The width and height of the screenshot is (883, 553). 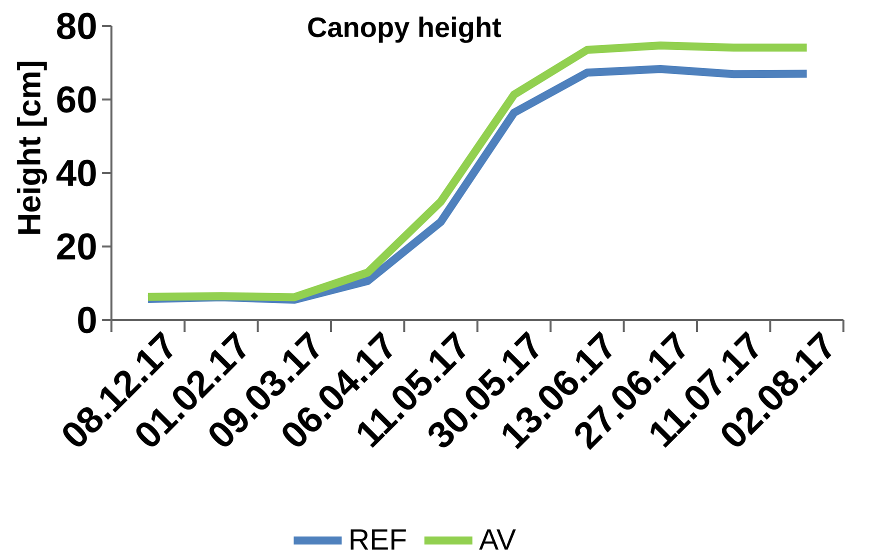 What do you see at coordinates (76, 99) in the screenshot?
I see `y-tick-label: 60` at bounding box center [76, 99].